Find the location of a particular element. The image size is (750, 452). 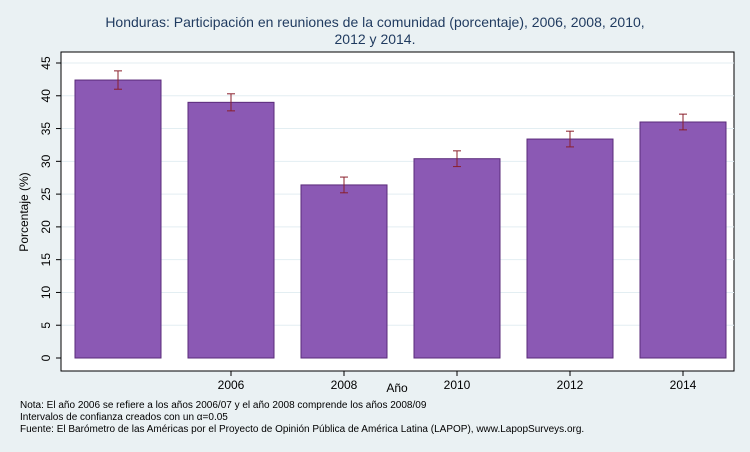

y-tick-label: 45 is located at coordinates (46, 63).